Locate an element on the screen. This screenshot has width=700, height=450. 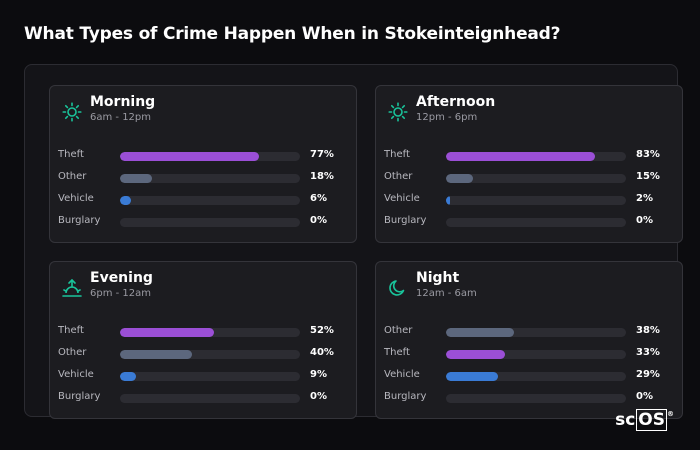
card-time-range: 12pm - 6pm is located at coordinates (447, 117).